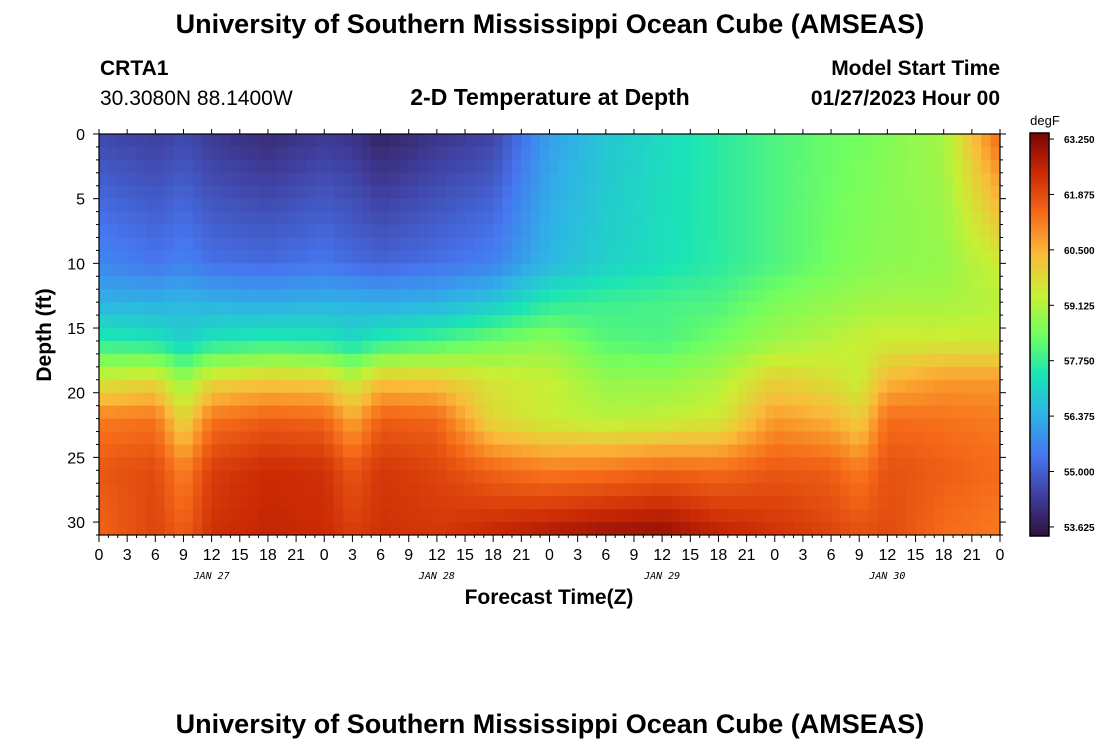 The width and height of the screenshot is (1100, 750). What do you see at coordinates (1079, 251) in the screenshot?
I see `colorbar-tick-label: 60.500` at bounding box center [1079, 251].